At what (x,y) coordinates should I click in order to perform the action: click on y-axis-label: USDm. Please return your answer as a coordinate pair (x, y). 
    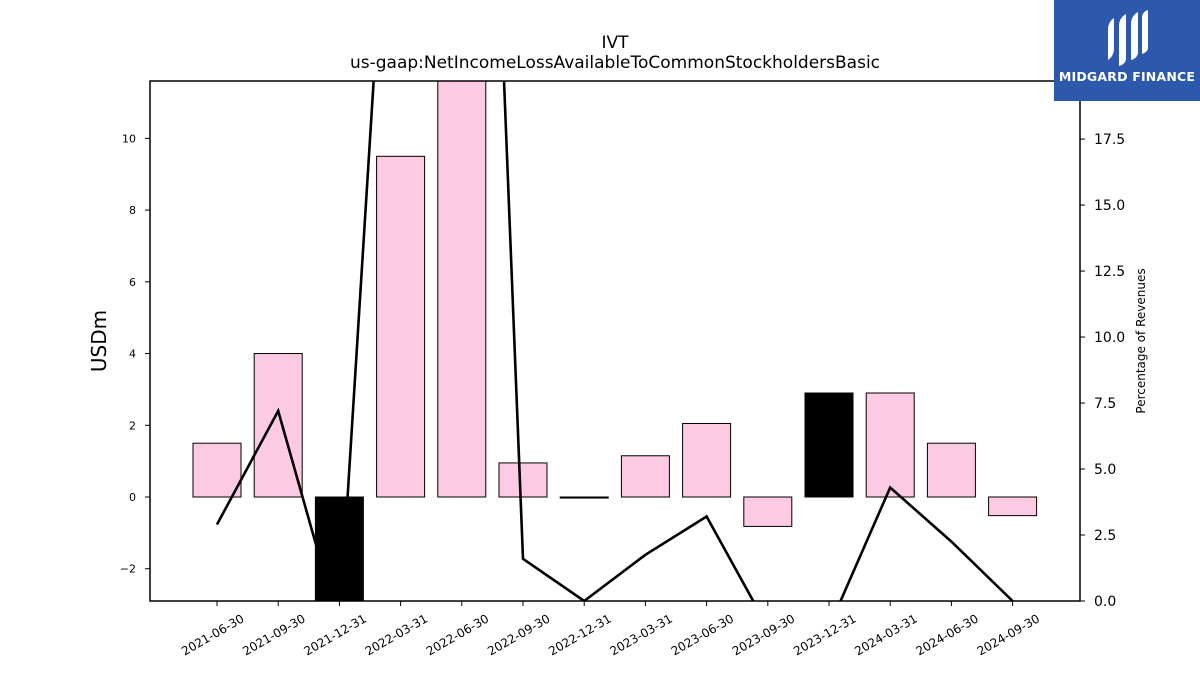
    Looking at the image, I should click on (99, 341).